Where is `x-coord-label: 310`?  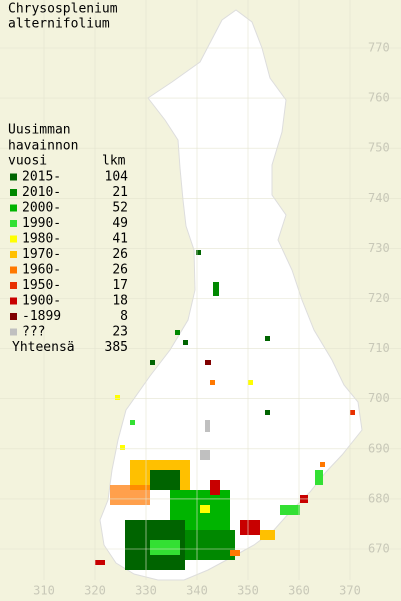
x-coord-label: 310 is located at coordinates (44, 591).